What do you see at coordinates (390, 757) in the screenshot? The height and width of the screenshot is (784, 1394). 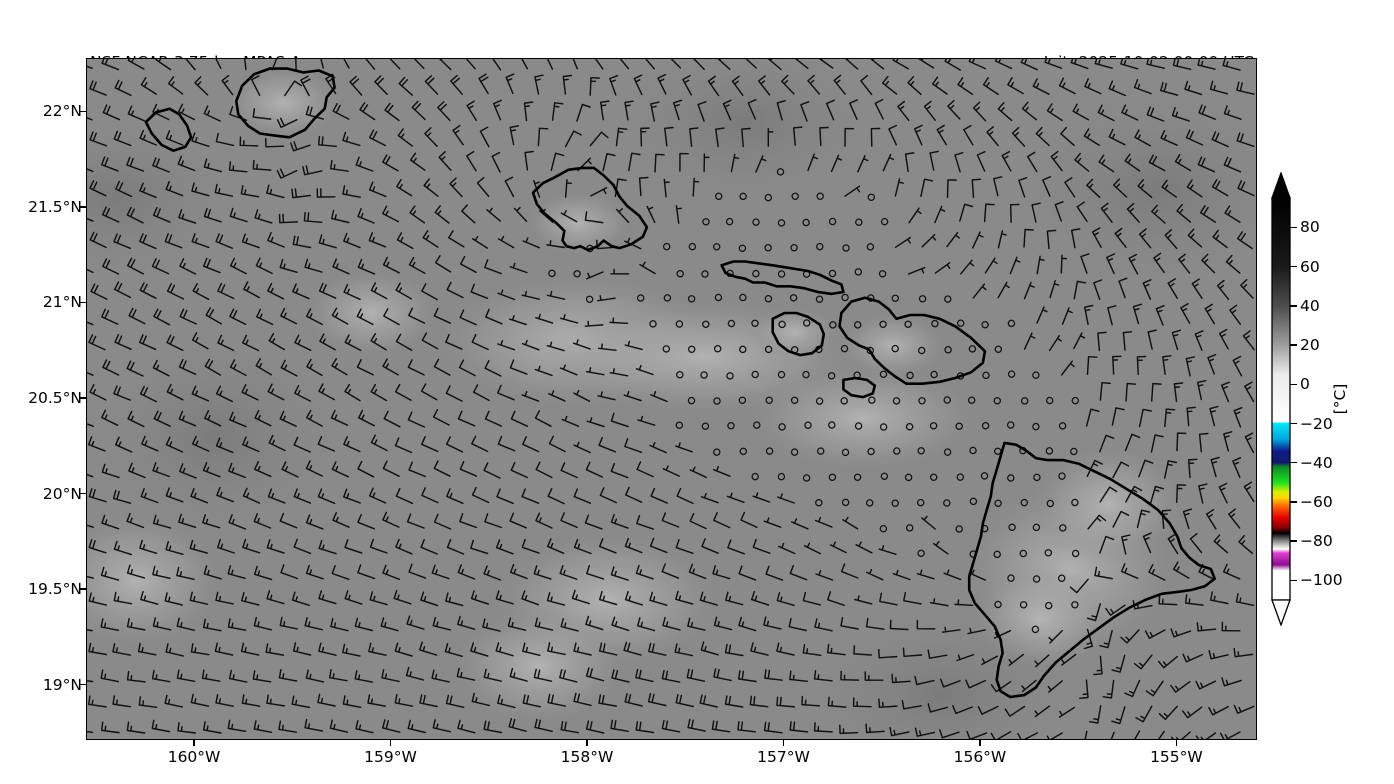 I see `longitude-tick-label: 159°W` at bounding box center [390, 757].